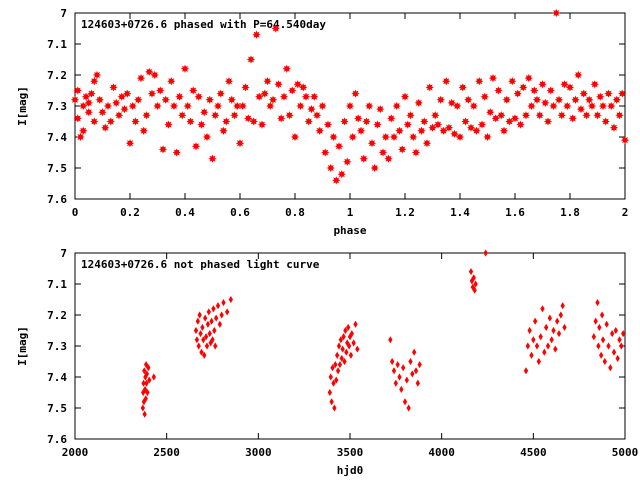  Describe the element at coordinates (350, 452) in the screenshot. I see `x-tick-label: 3500` at that location.